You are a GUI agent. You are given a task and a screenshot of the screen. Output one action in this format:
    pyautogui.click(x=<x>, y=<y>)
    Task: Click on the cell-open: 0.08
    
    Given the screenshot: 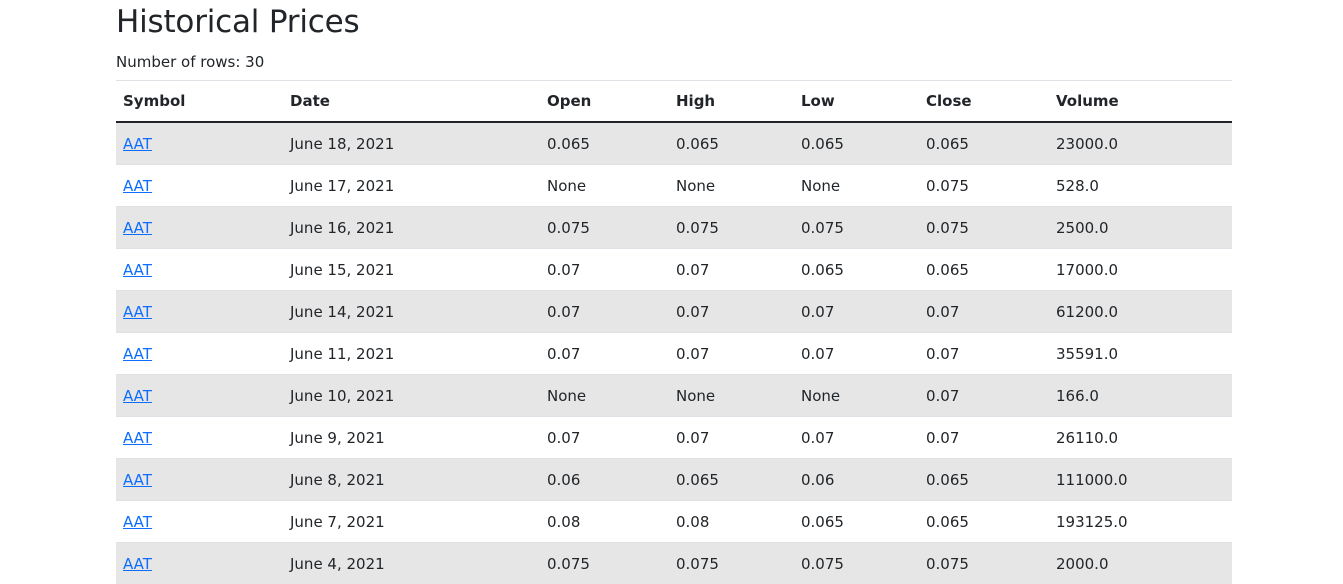 What is the action you would take?
    pyautogui.click(x=604, y=522)
    